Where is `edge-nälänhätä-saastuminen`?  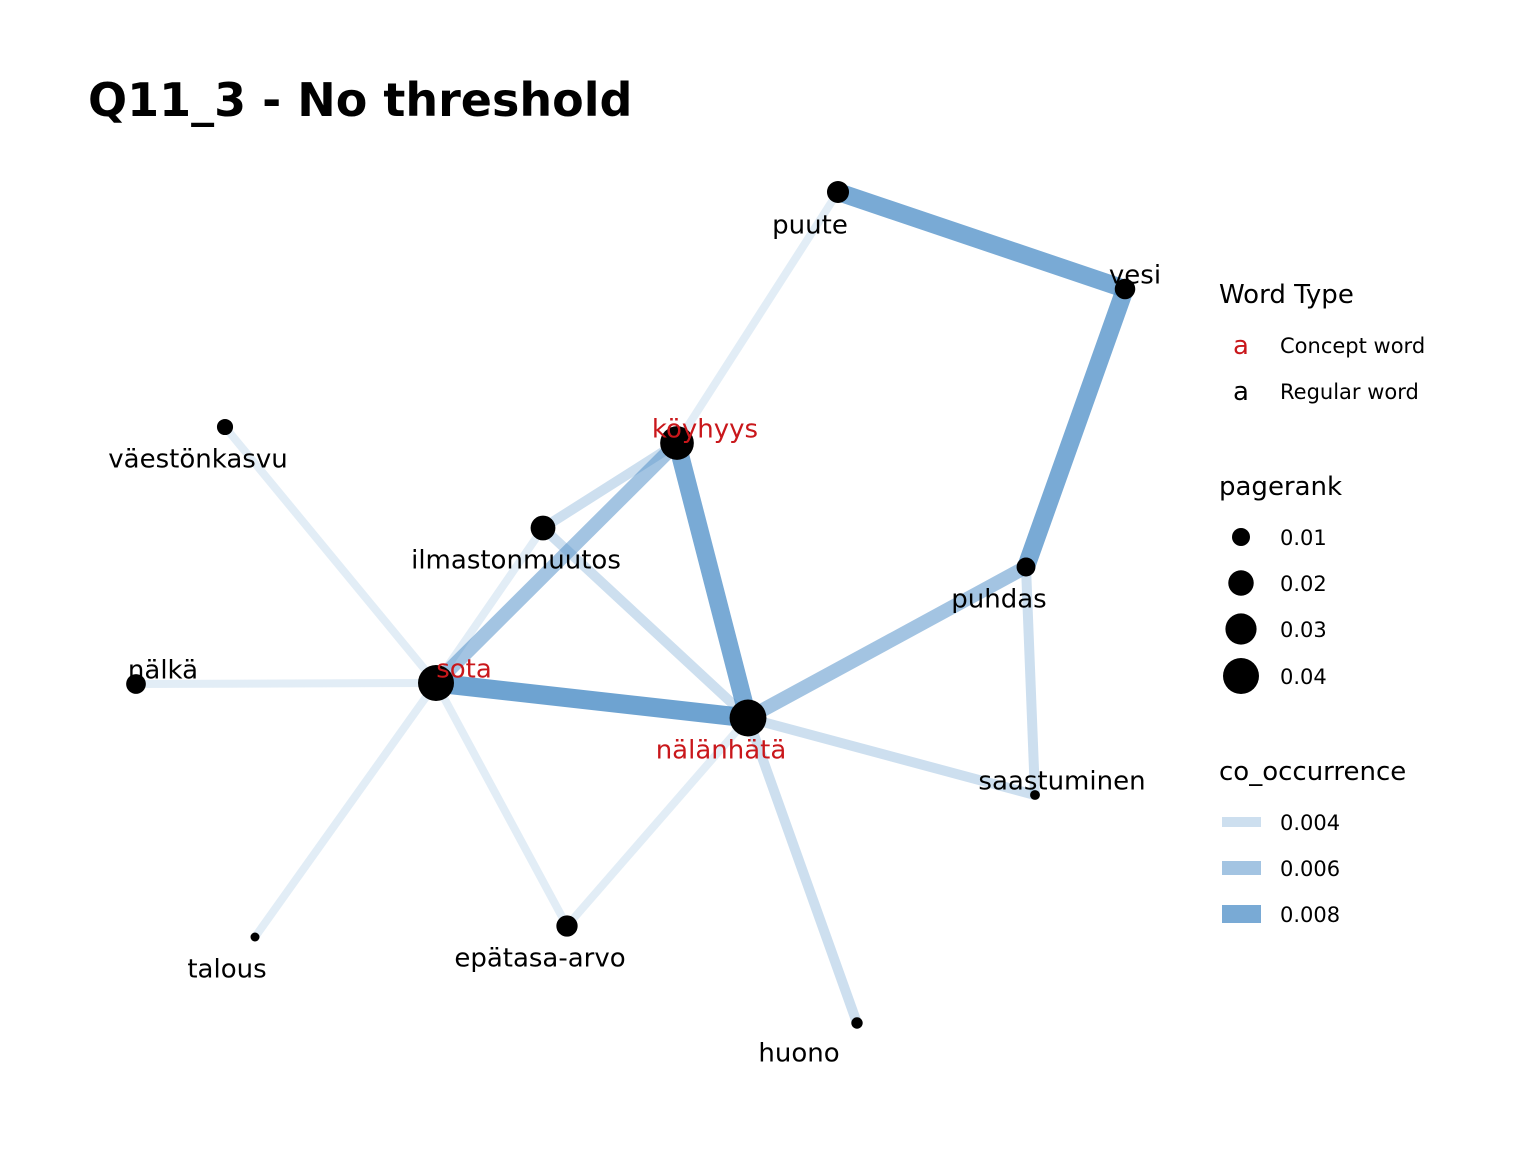 edge-nälänhätä-saastuminen is located at coordinates (891, 756).